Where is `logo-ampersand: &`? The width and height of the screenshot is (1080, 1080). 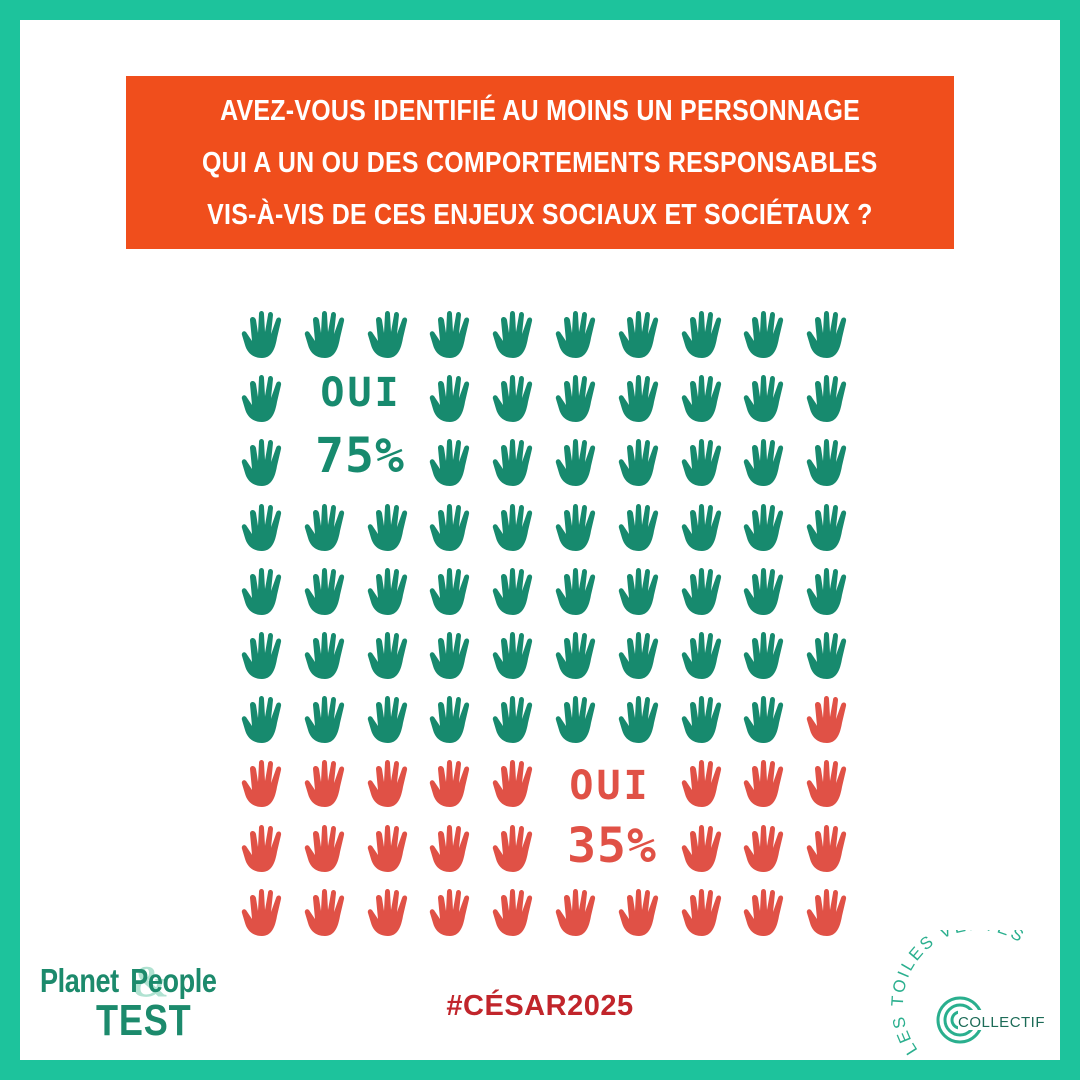 logo-ampersand: & is located at coordinates (150, 981).